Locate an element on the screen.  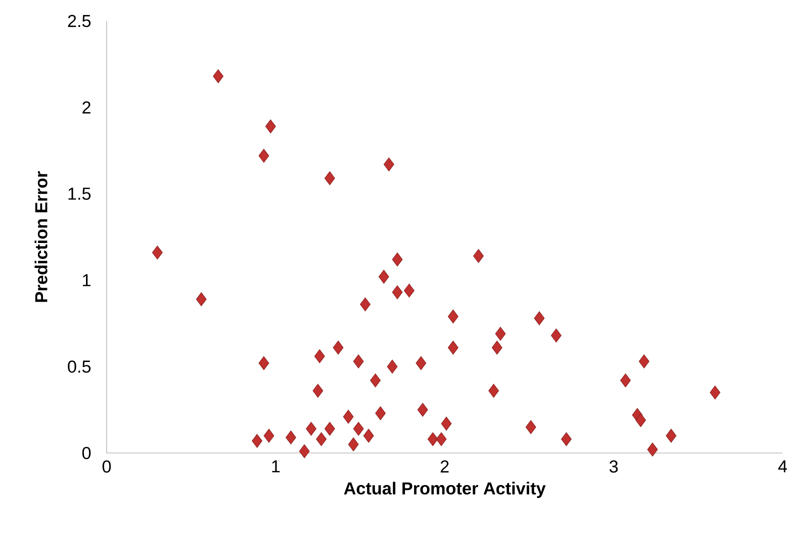
y-tick-label: 1 is located at coordinates (86, 280).